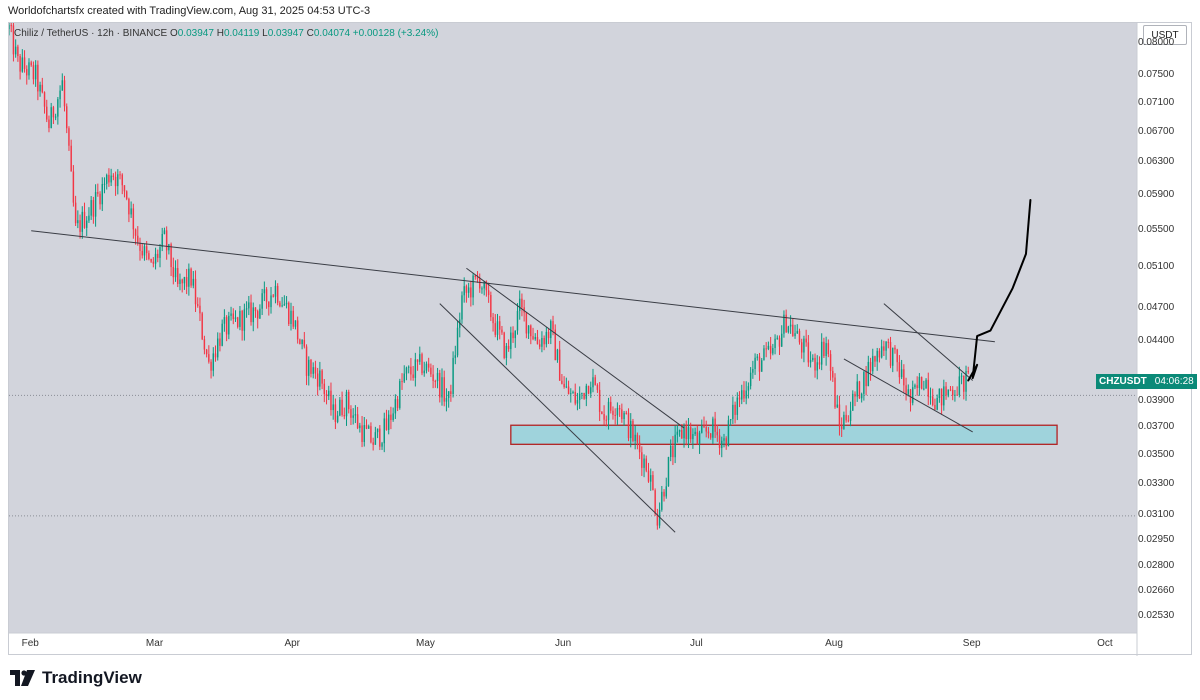 Image resolution: width=1200 pixels, height=700 pixels. Describe the element at coordinates (557, 418) in the screenshot. I see `trendline` at that location.